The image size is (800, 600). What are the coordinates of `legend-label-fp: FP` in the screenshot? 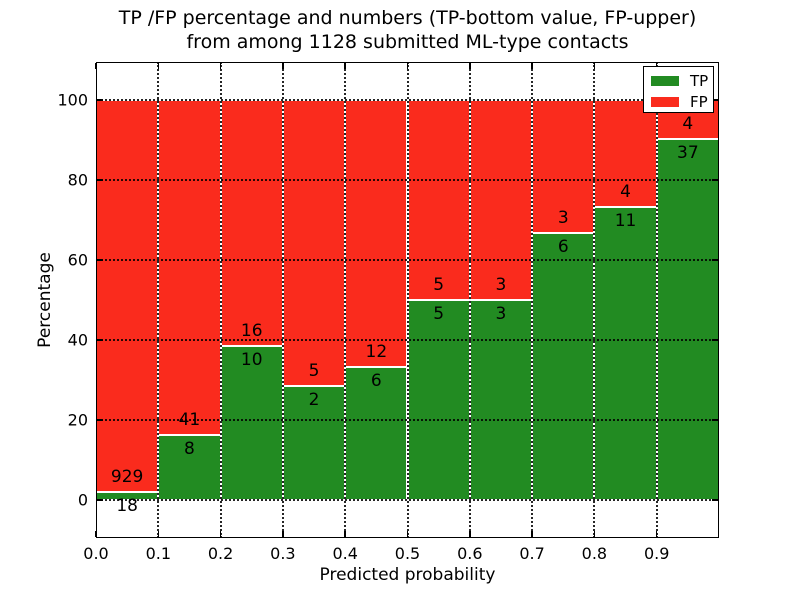 It's located at (699, 101).